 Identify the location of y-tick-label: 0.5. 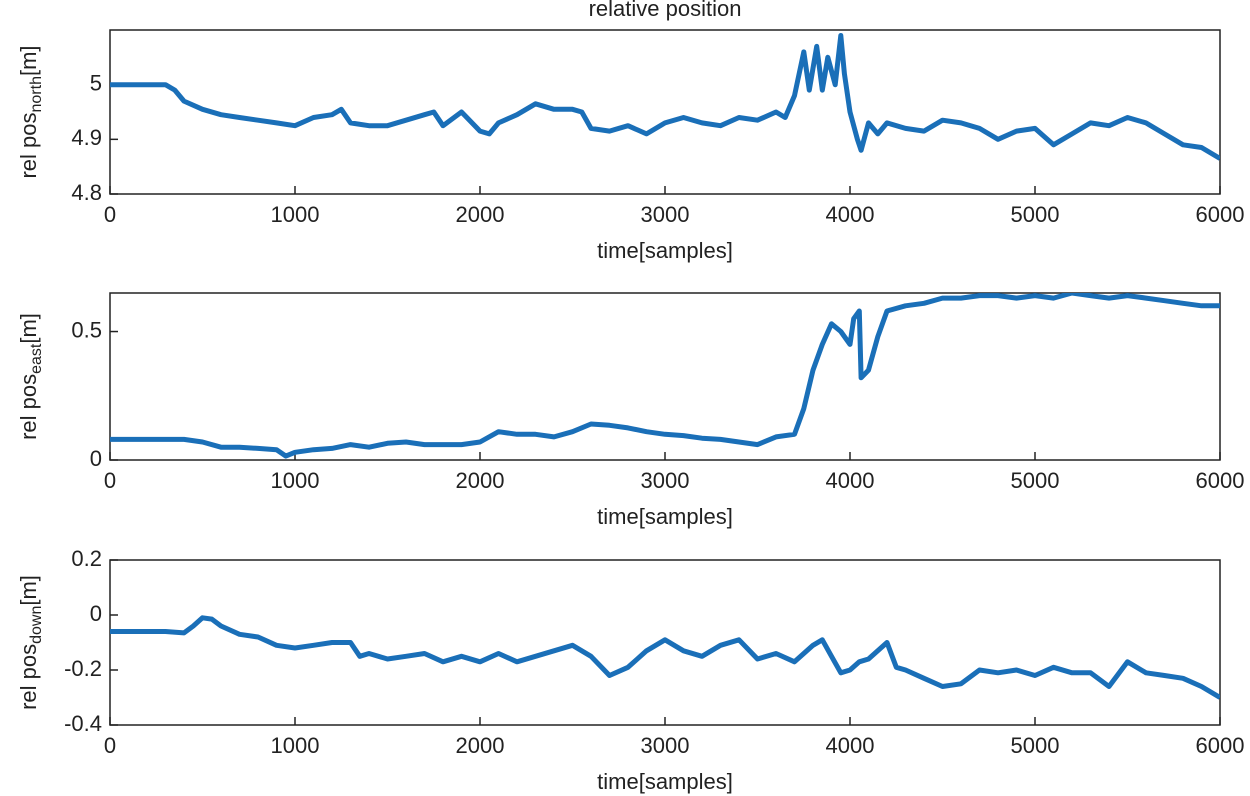
(86, 329).